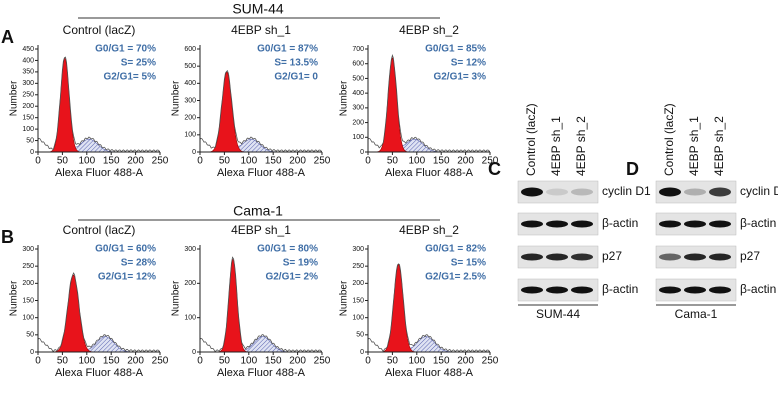 This screenshot has width=778, height=406. I want to click on row-label: p27, so click(612, 256).